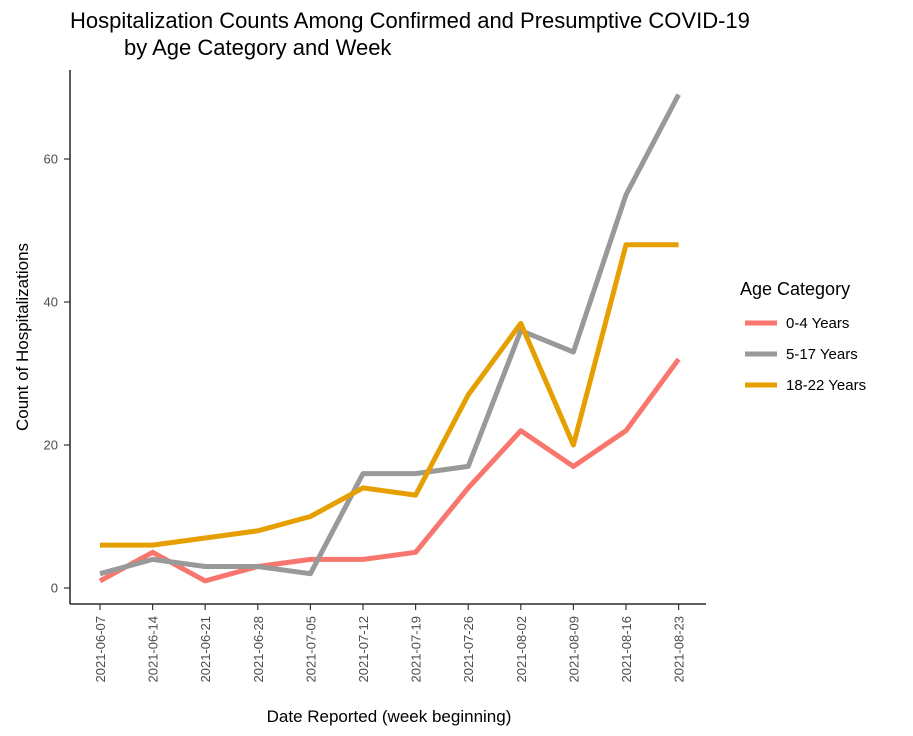  What do you see at coordinates (22, 337) in the screenshot?
I see `y-axis-title: Count of Hospitalizations` at bounding box center [22, 337].